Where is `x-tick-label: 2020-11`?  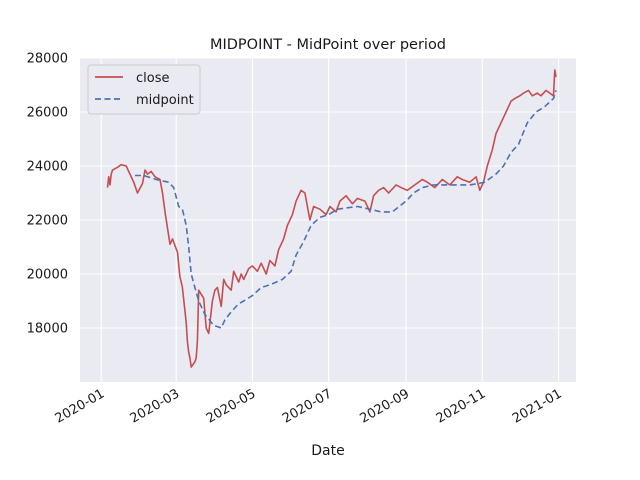
x-tick-label: 2020-11 is located at coordinates (461, 406).